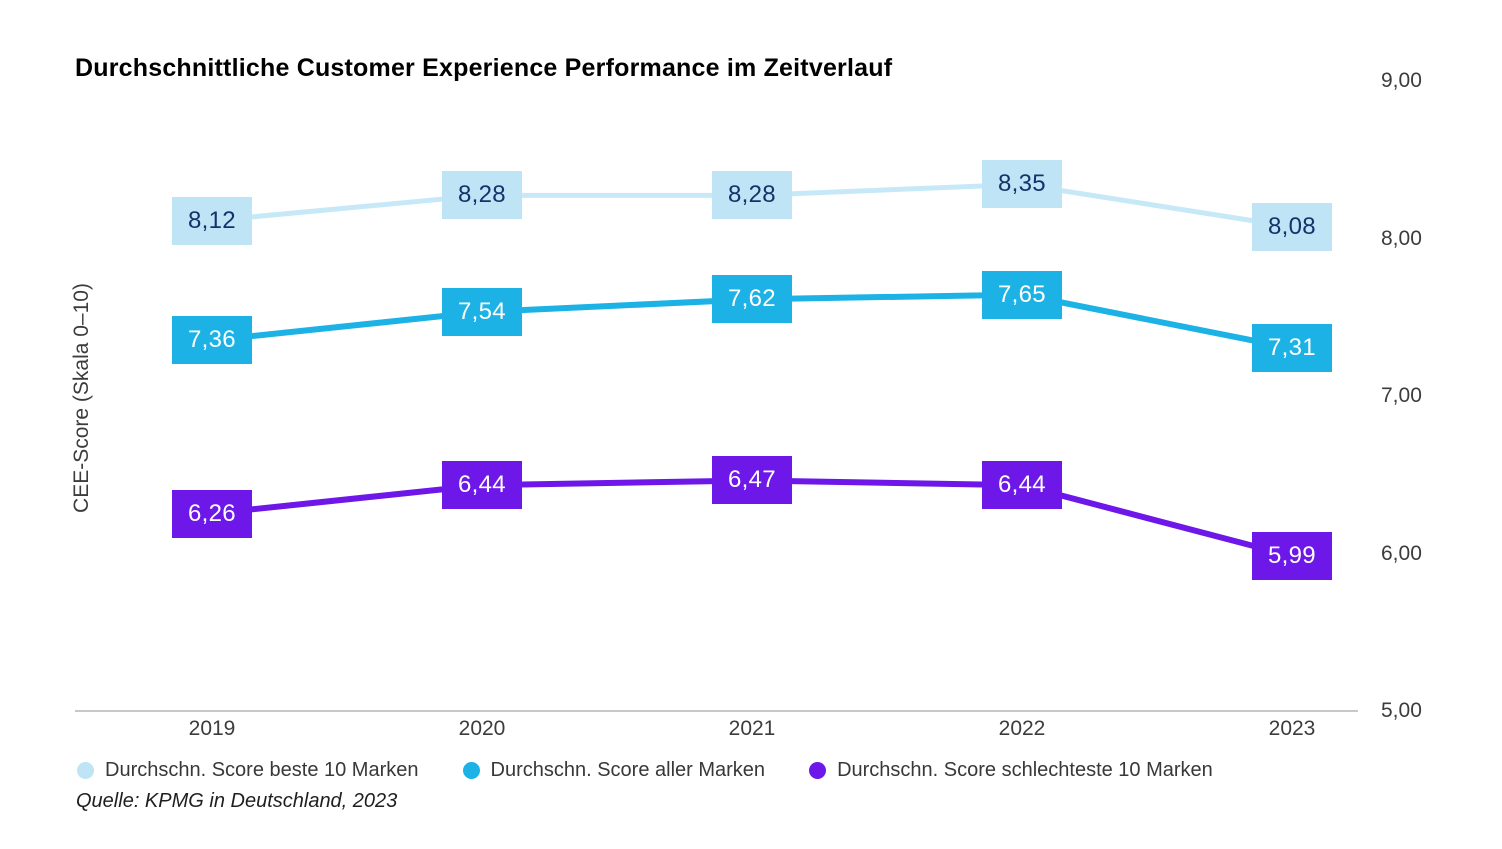 Image resolution: width=1502 pixels, height=849 pixels. I want to click on legend-item-beste-10-marken: Durchschn. Score beste 10 Marken, so click(248, 770).